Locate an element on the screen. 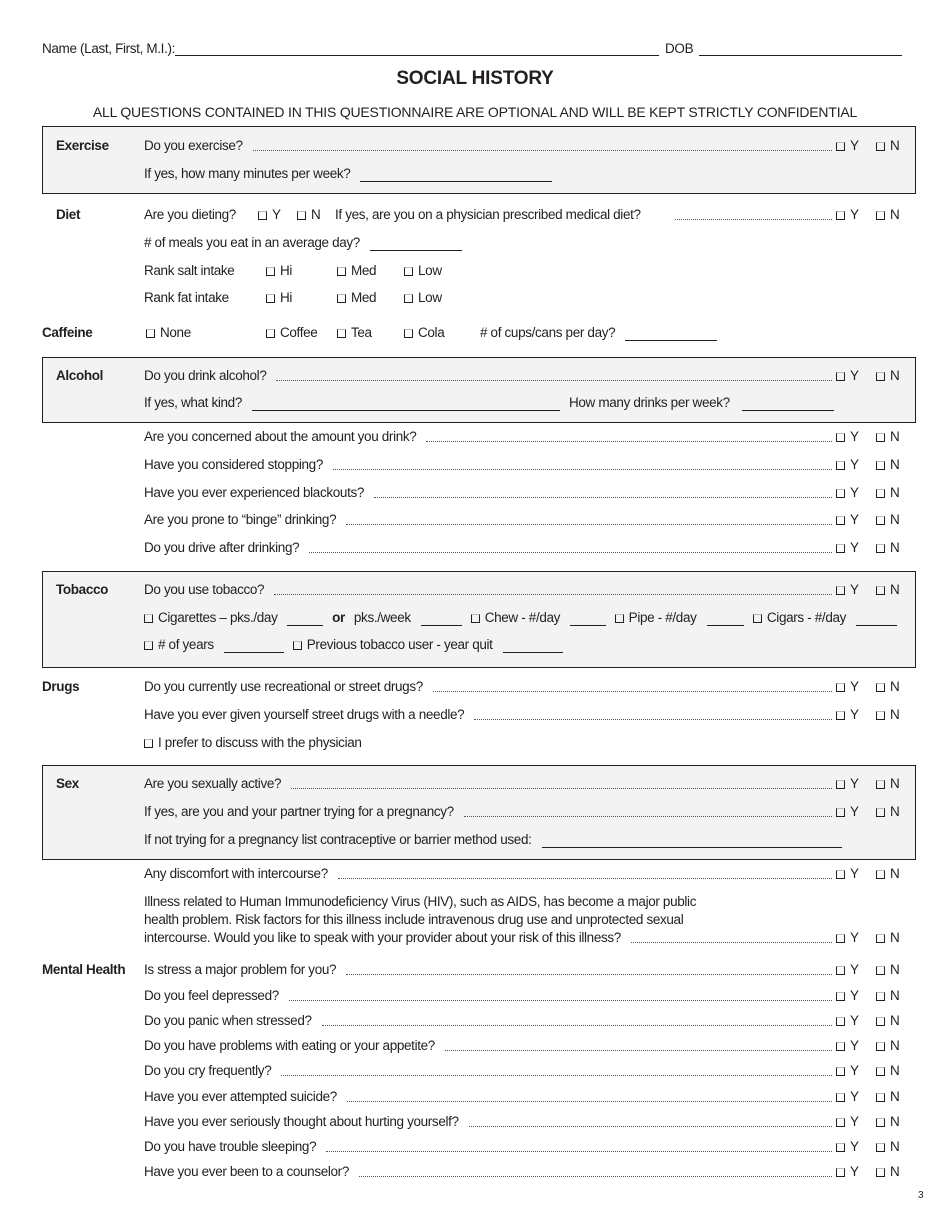  checkbox-option: I prefer to discuss with the physician is located at coordinates (253, 743).